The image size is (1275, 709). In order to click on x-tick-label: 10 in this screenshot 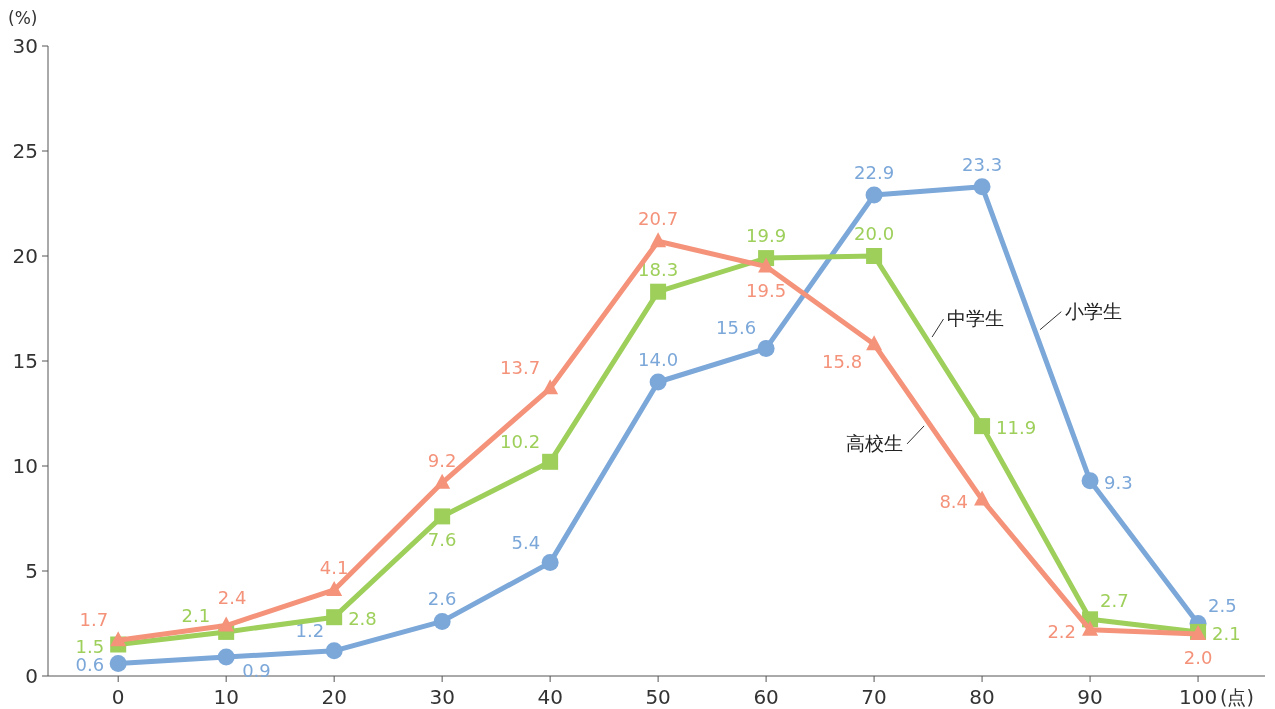, I will do `click(226, 697)`.